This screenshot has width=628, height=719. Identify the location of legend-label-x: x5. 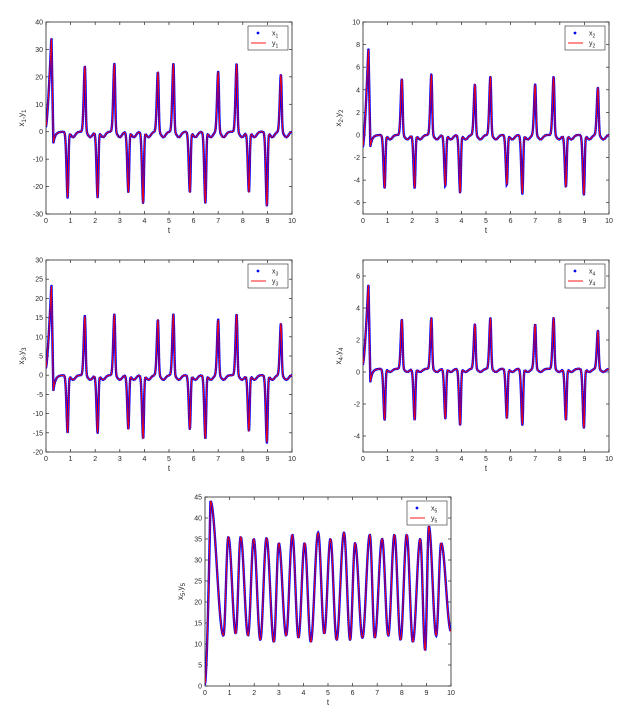
(434, 510).